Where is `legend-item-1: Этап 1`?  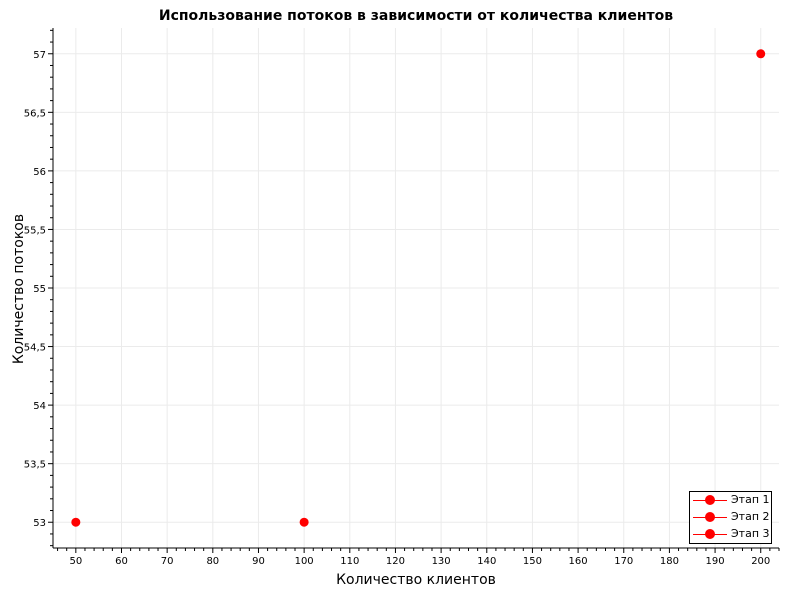
legend-item-1: Этап 1 is located at coordinates (730, 500).